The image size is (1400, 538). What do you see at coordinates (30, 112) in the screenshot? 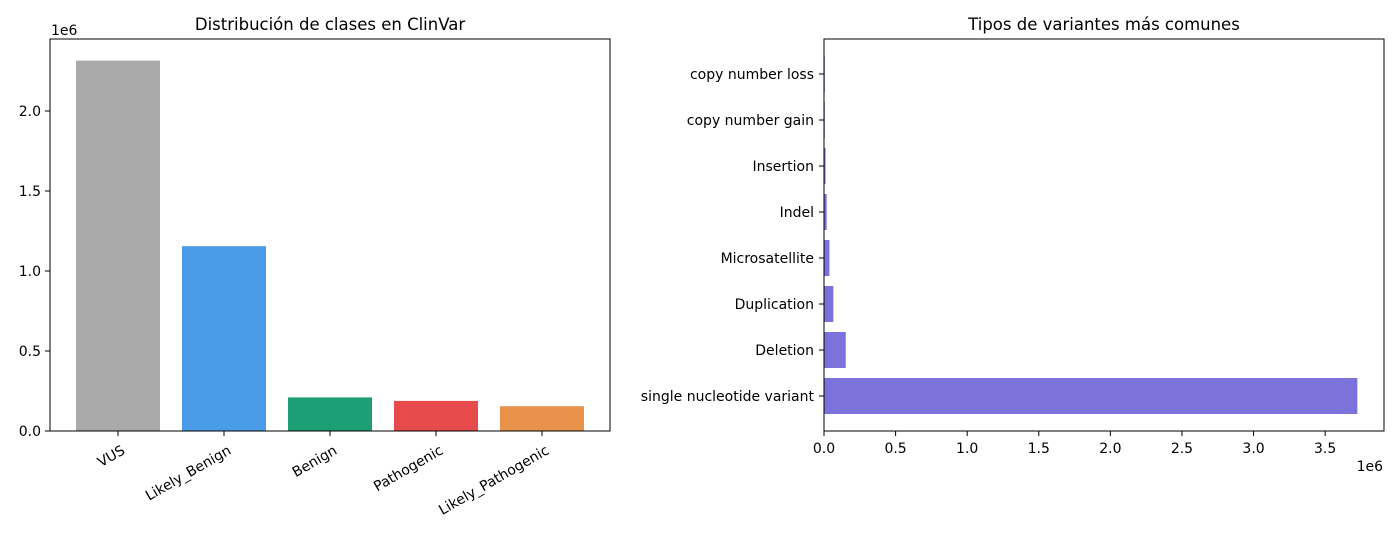
I see `y-tick-label: 2.0` at bounding box center [30, 112].